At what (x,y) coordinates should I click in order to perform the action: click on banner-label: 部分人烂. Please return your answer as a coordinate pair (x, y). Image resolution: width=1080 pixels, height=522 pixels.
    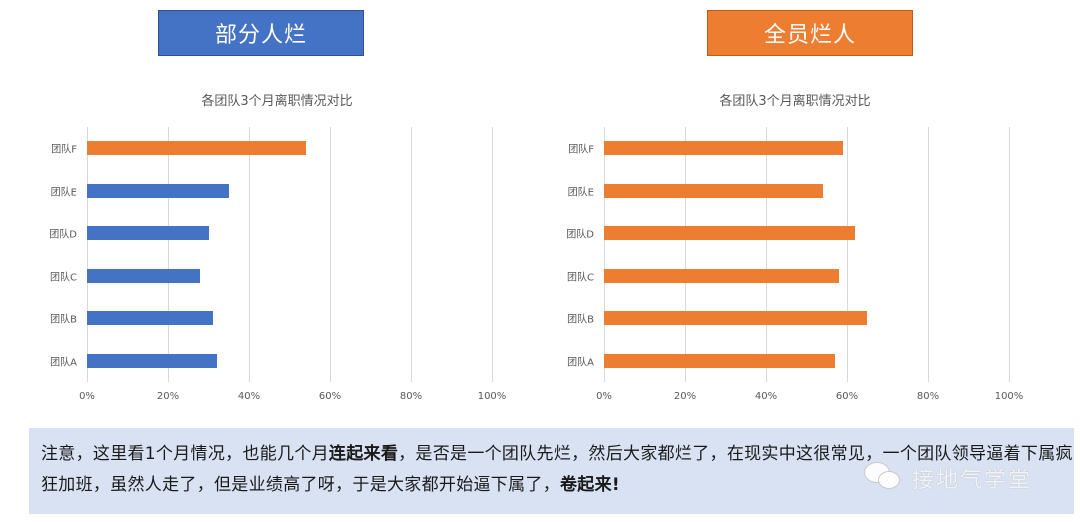
    Looking at the image, I should click on (260, 35).